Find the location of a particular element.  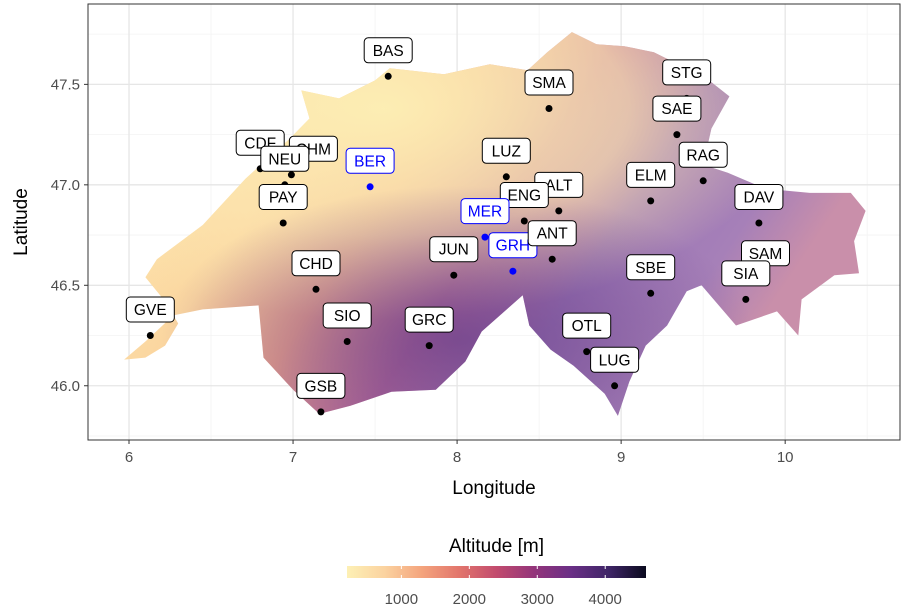

label-rag: RAG is located at coordinates (703, 154).